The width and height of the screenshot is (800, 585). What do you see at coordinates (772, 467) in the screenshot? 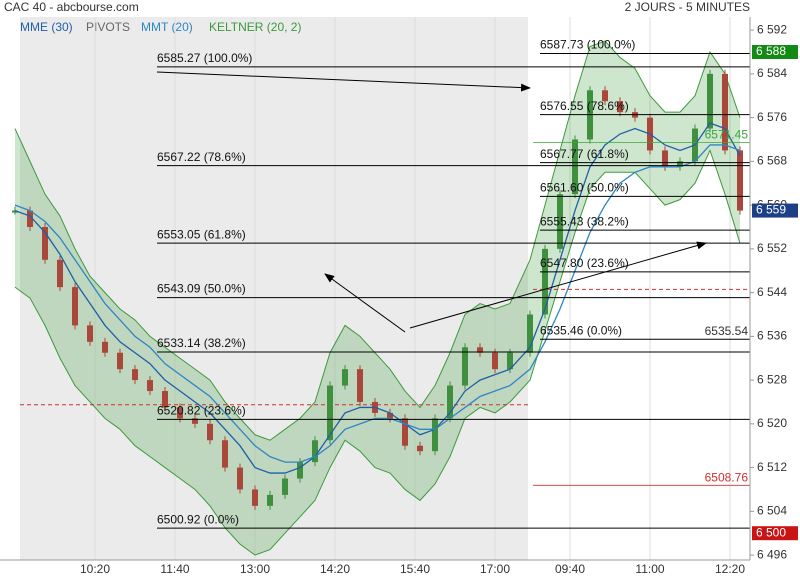
I see `y-tick-label: 6 512` at bounding box center [772, 467].